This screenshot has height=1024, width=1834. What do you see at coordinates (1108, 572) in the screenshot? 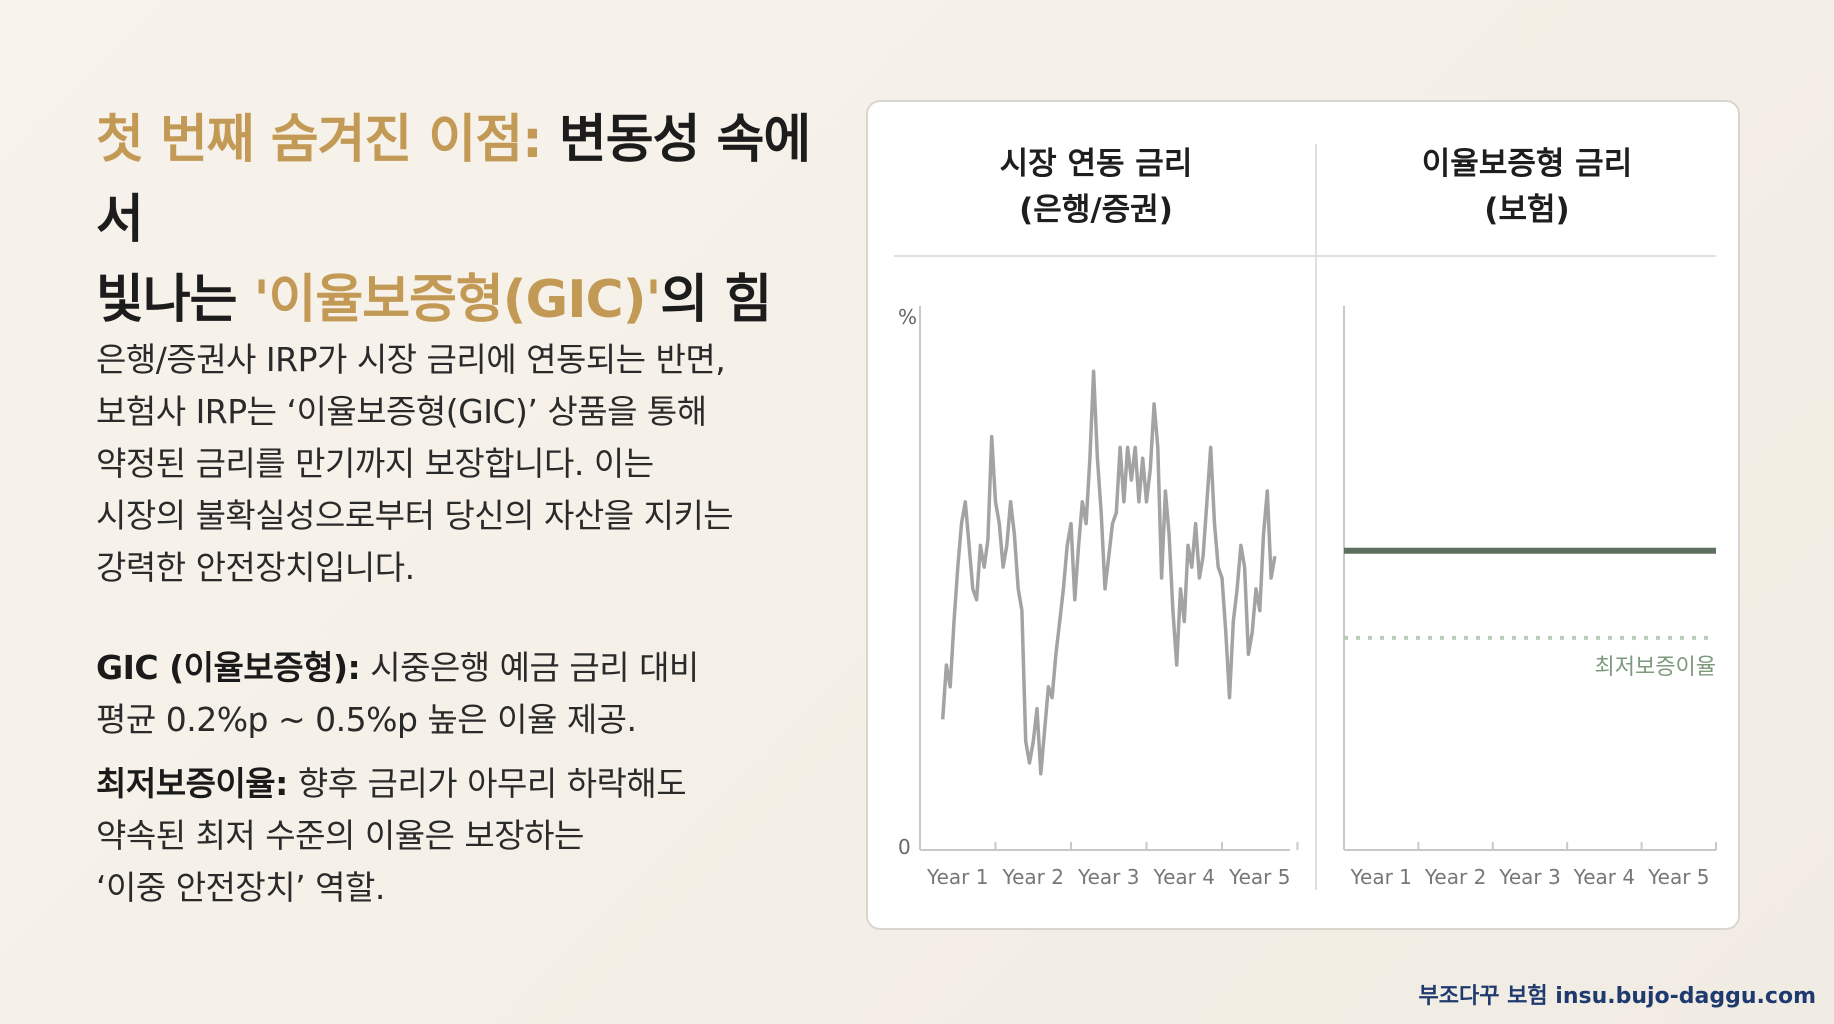
I see `market-rate-line` at bounding box center [1108, 572].